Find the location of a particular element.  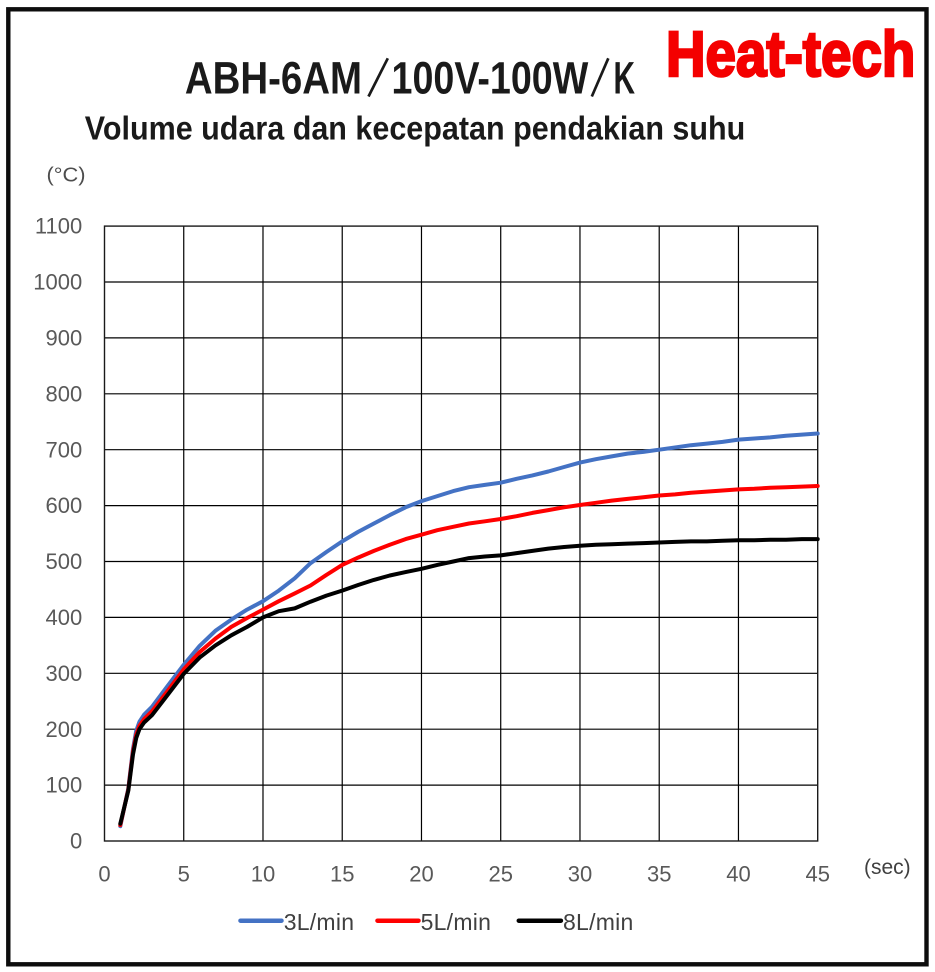

svg-text: 400 is located at coordinates (63, 617).